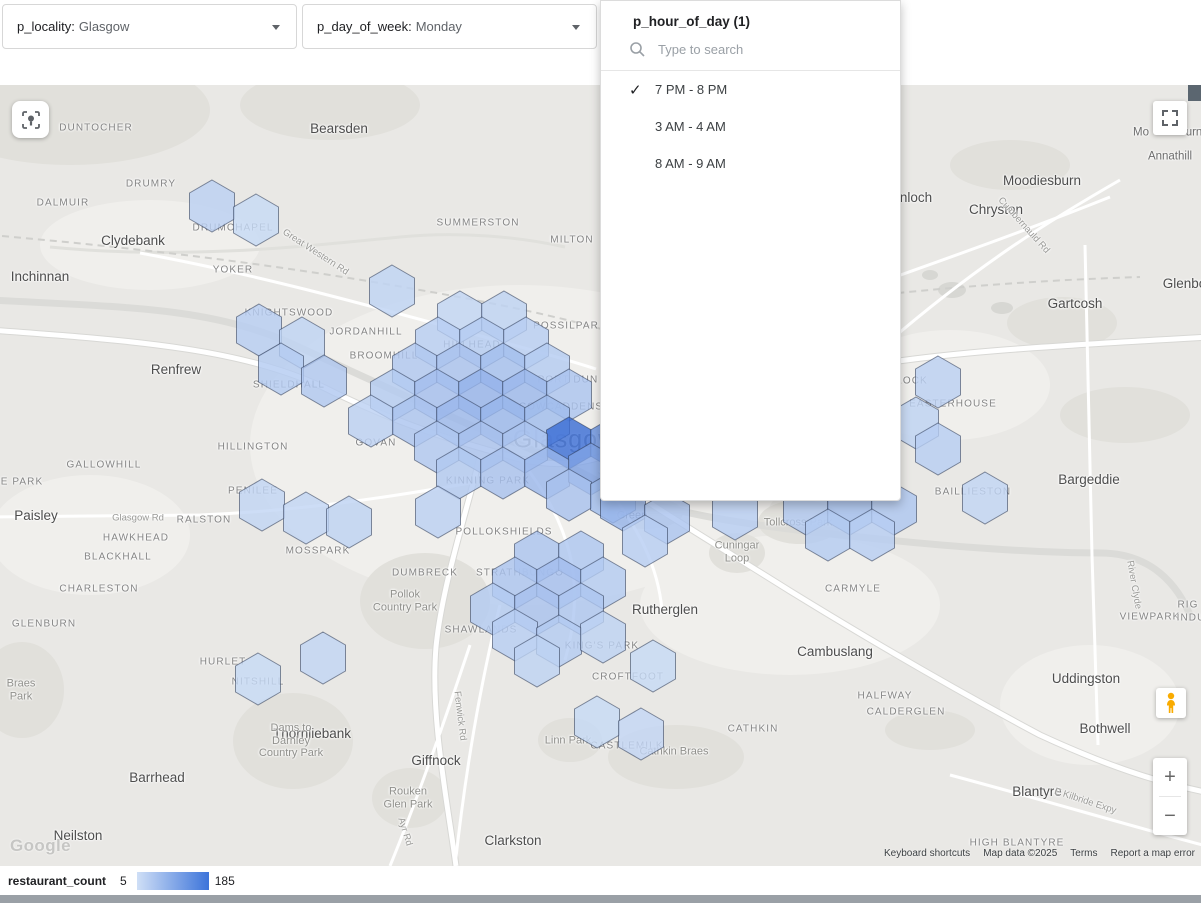 This screenshot has width=1201, height=903. I want to click on zoom-out-button: −, so click(1170, 815).